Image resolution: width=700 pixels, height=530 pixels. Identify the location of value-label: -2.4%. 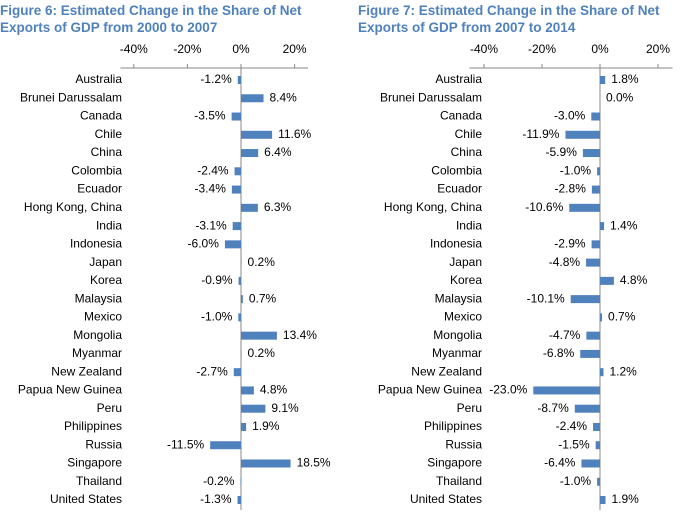
(213, 170).